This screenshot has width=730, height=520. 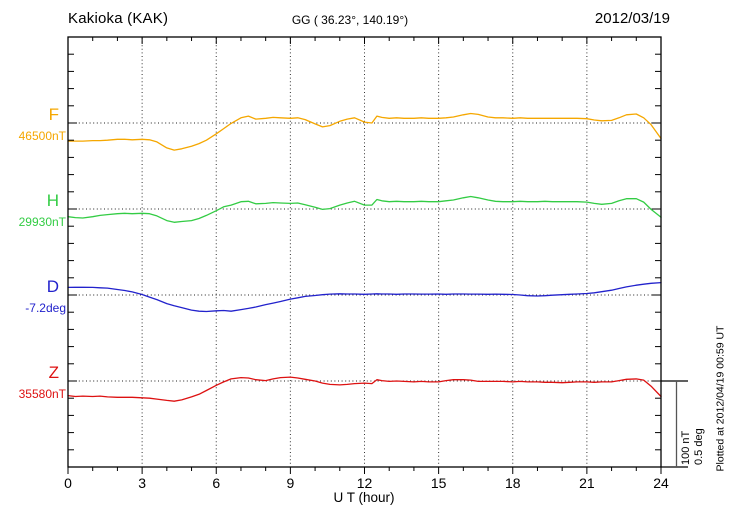 I want to click on x-tick-label-3: 3, so click(x=142, y=483).